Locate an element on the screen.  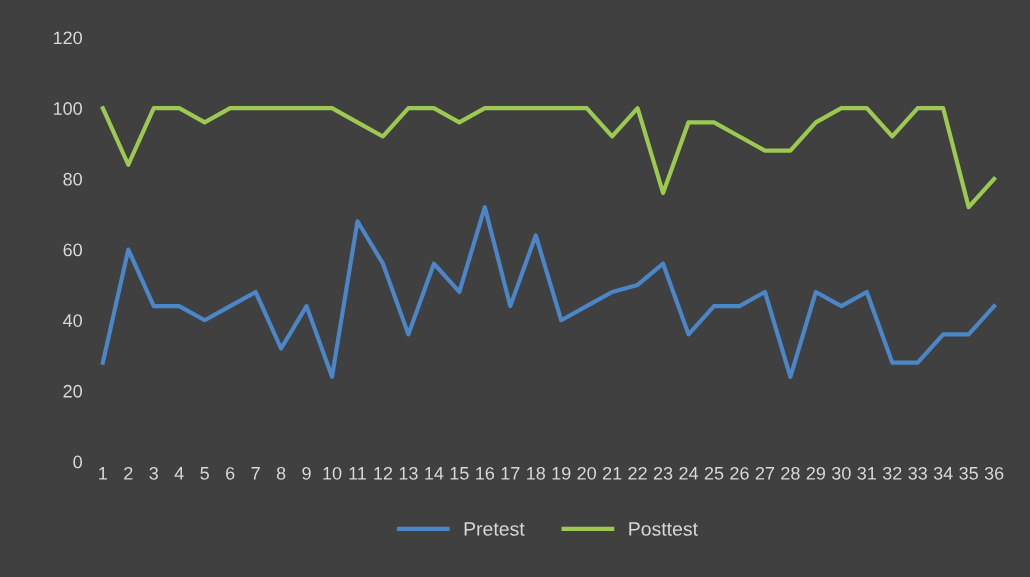
x-tick-label: 36 is located at coordinates (994, 473).